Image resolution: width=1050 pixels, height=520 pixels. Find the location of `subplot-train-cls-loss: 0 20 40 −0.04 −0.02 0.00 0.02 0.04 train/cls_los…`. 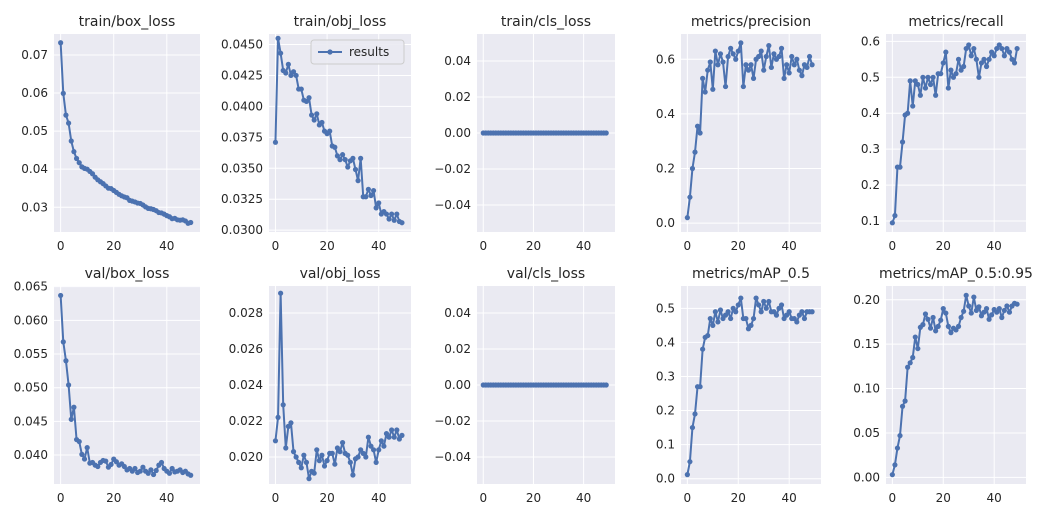

subplot-train-cls-loss: 0 20 40 −0.04 −0.02 0.00 0.02 0.04 train/cls_los… is located at coordinates (524, 133).